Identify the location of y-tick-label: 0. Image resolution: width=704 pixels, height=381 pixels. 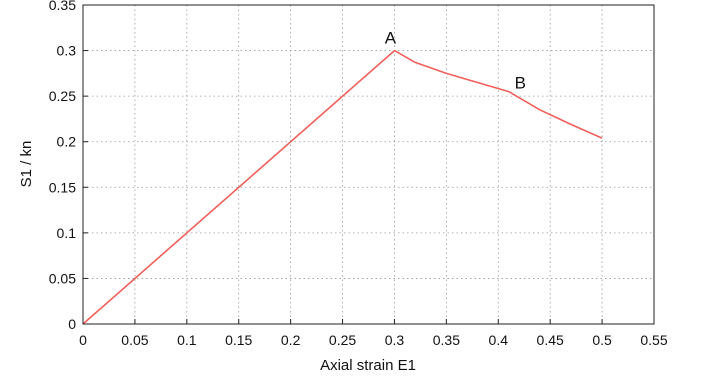
(72, 324).